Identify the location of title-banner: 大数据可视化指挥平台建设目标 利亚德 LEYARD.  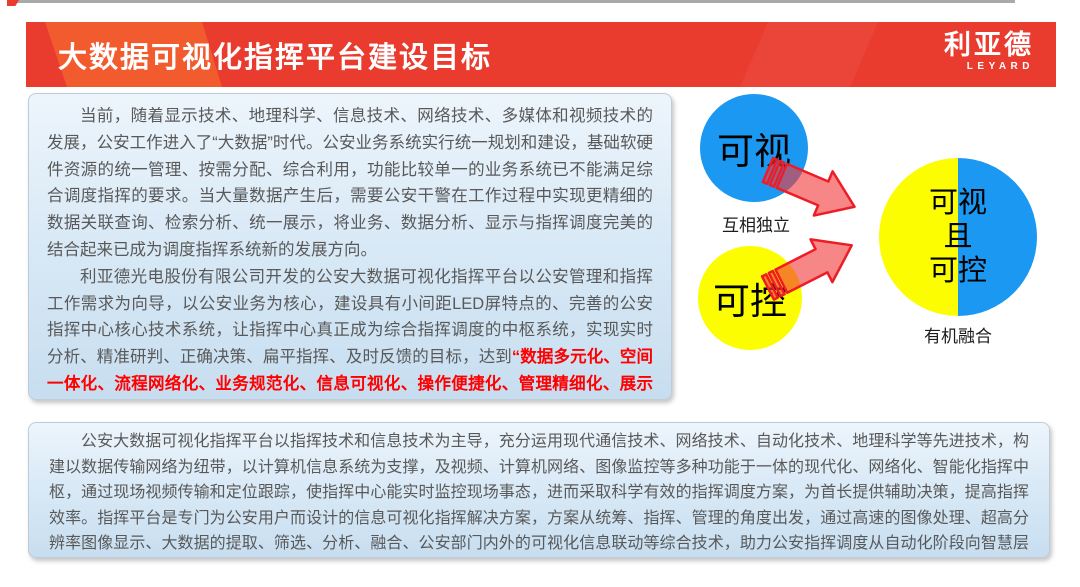
(541, 54).